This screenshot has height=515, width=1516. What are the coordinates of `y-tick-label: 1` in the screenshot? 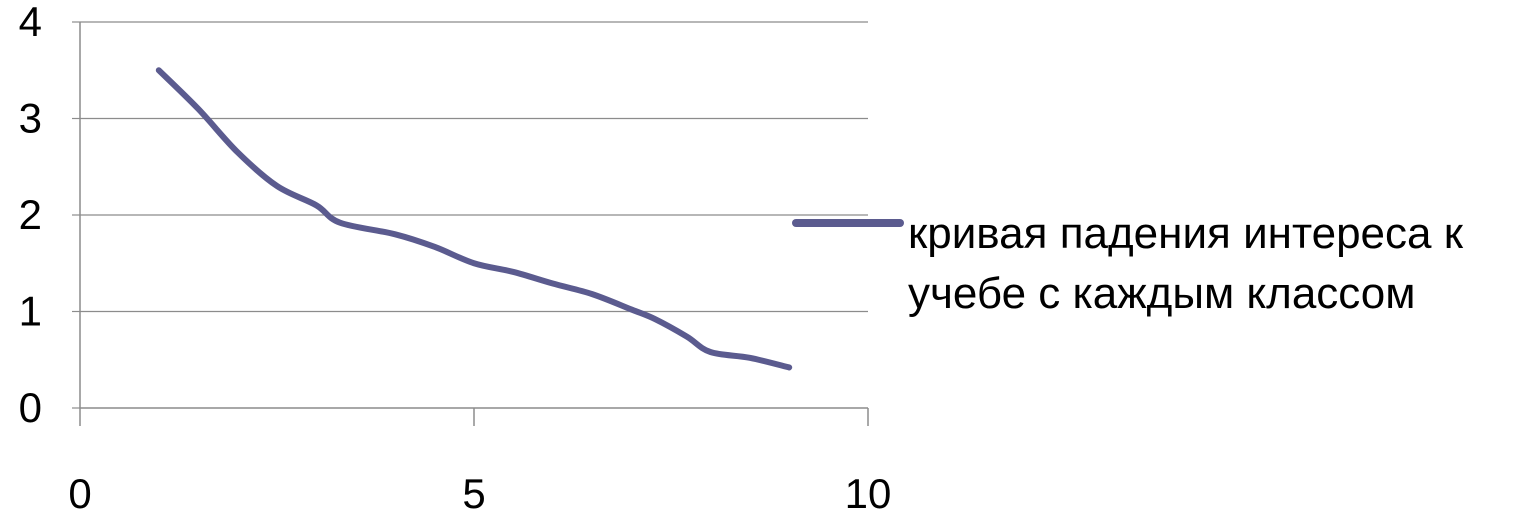 It's located at (30, 311).